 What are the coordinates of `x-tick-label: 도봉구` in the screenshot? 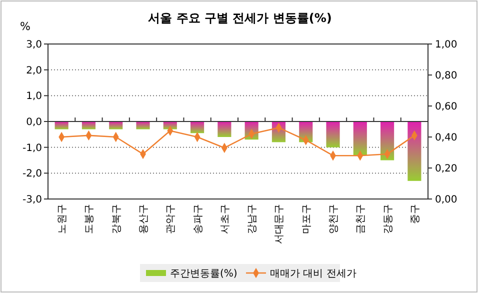 It's located at (90, 219).